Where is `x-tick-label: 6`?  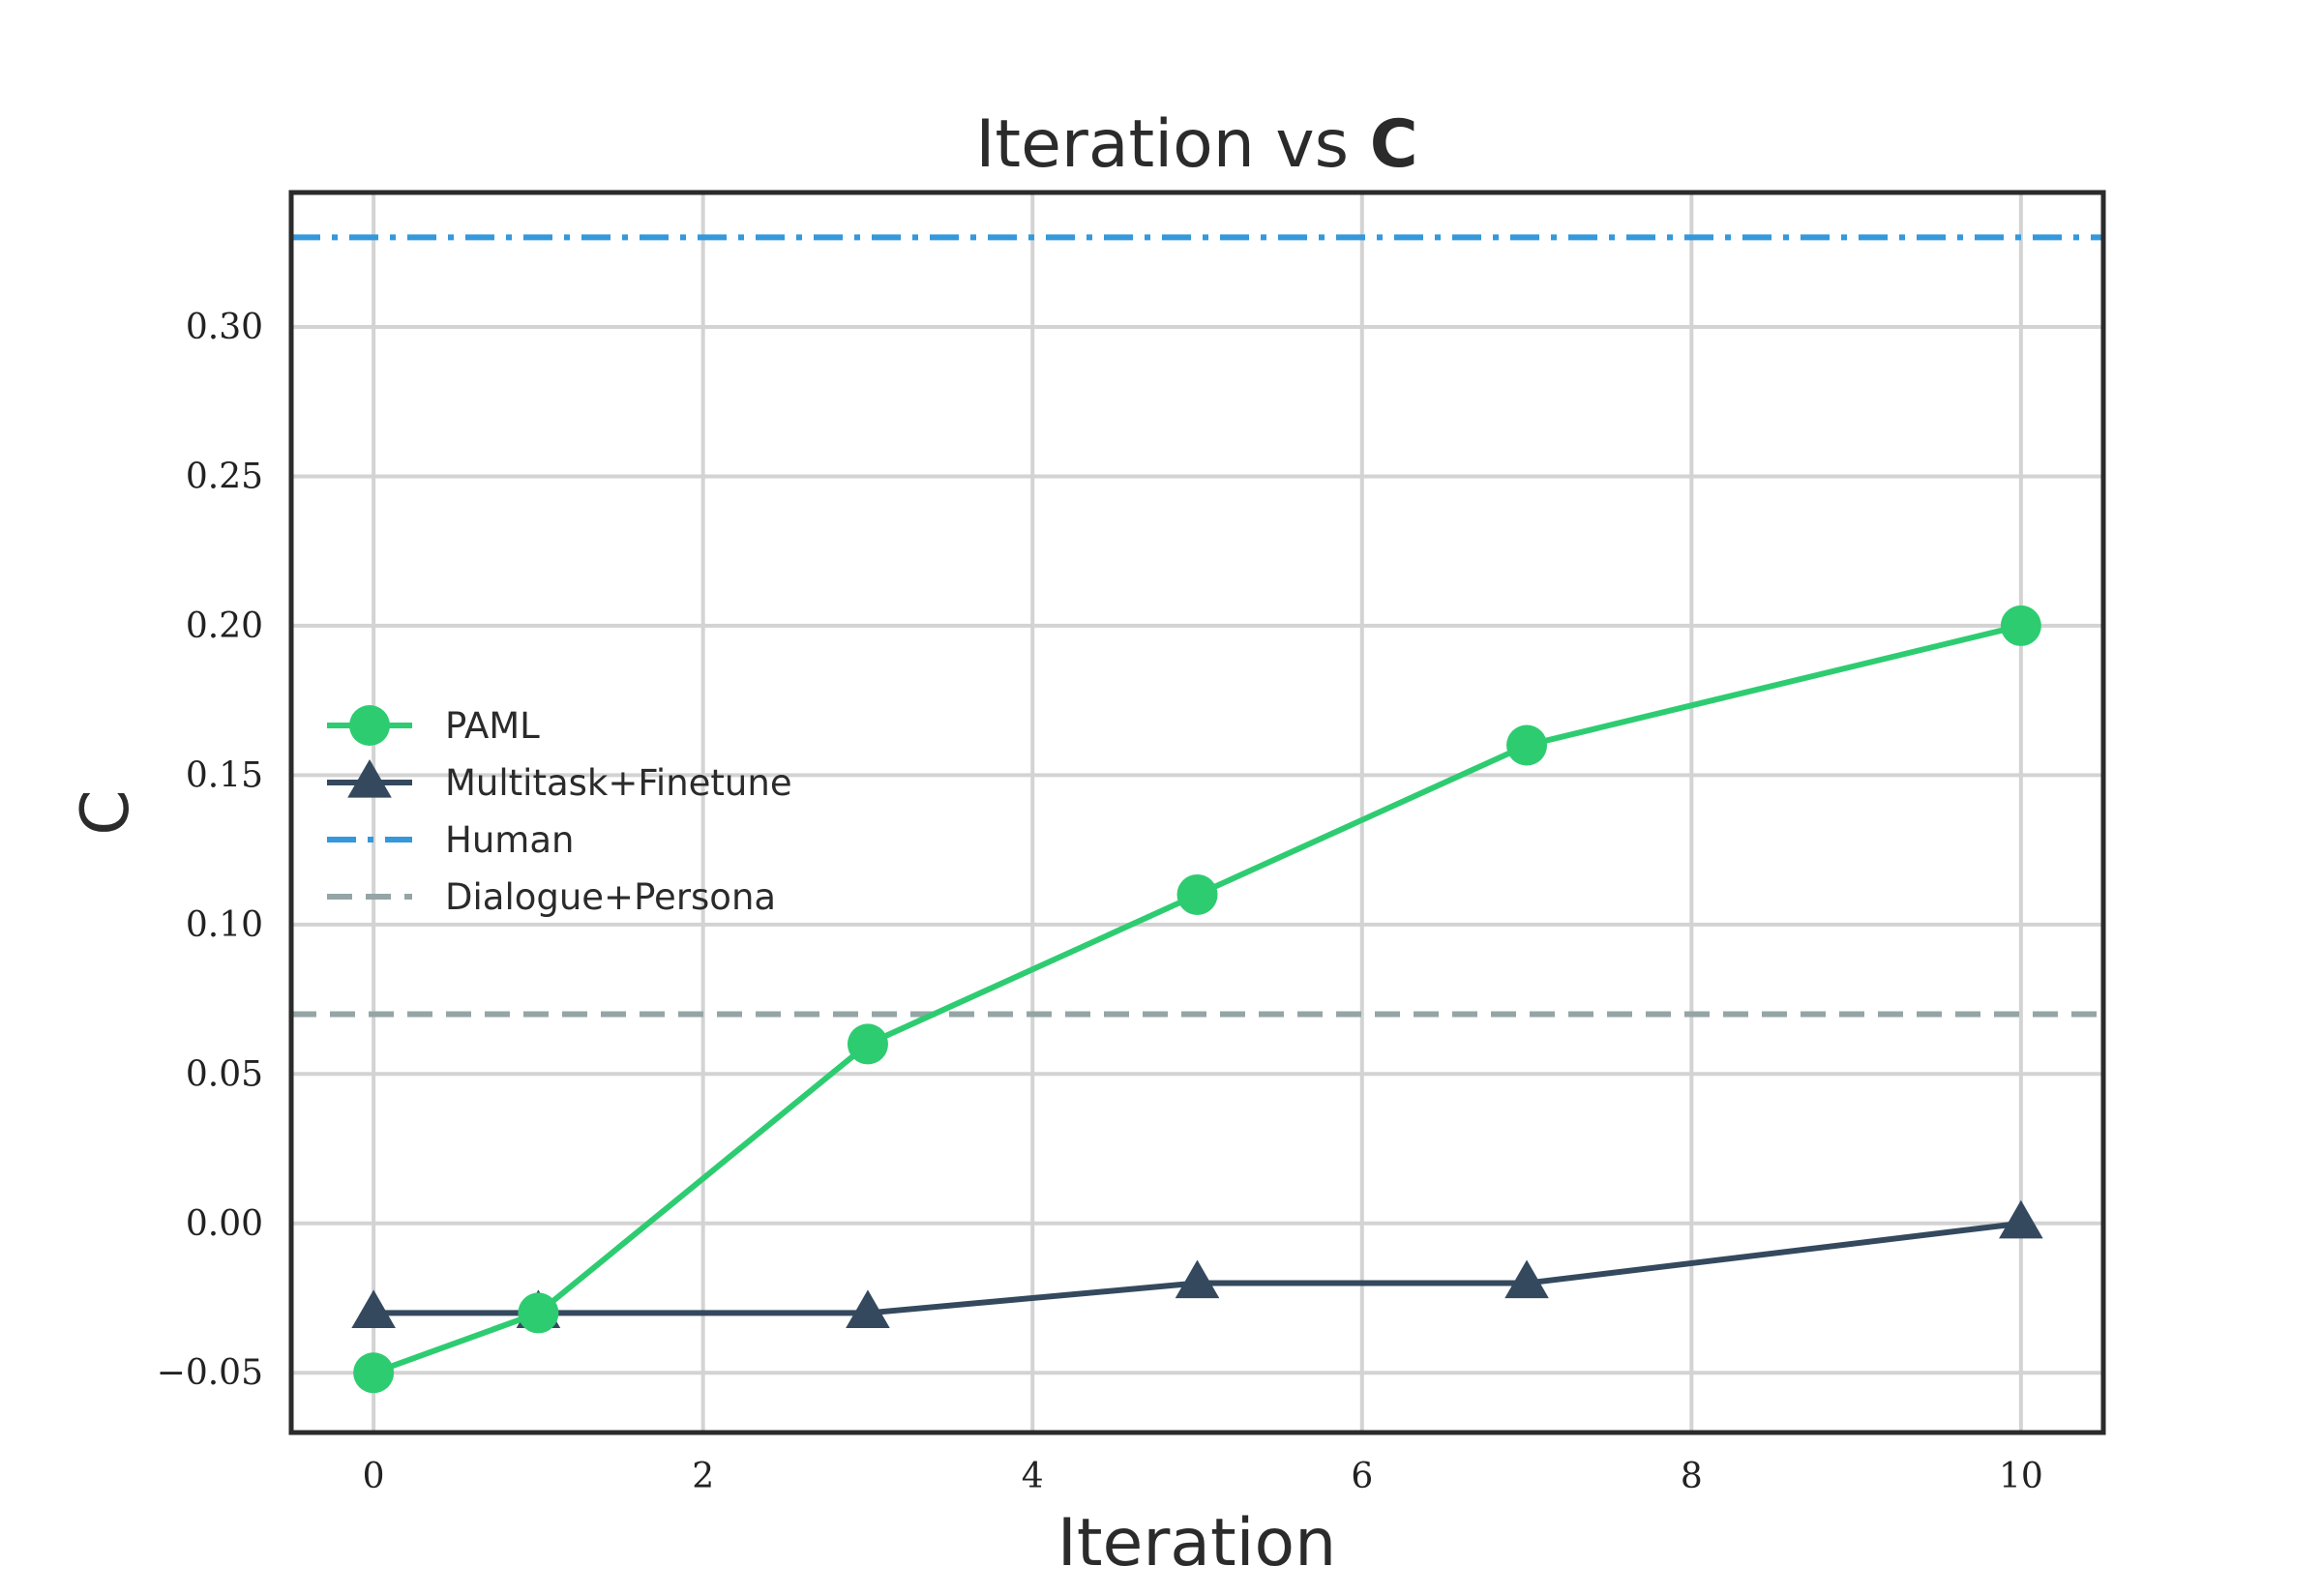
x-tick-label: 6 is located at coordinates (1362, 1476).